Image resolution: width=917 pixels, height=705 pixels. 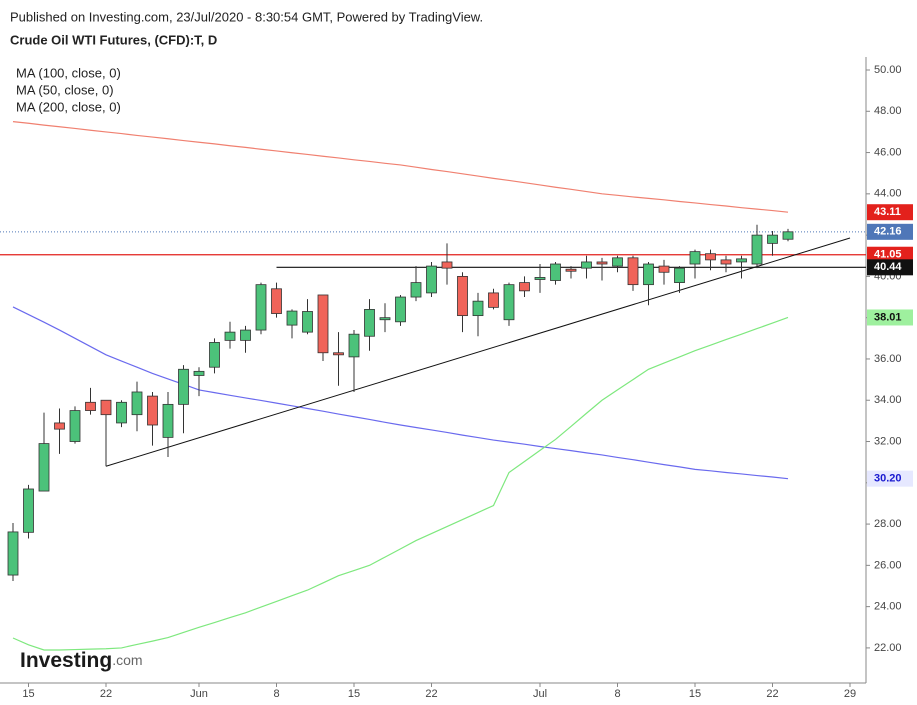 What do you see at coordinates (888, 648) in the screenshot?
I see `y-tick-label: 22.00` at bounding box center [888, 648].